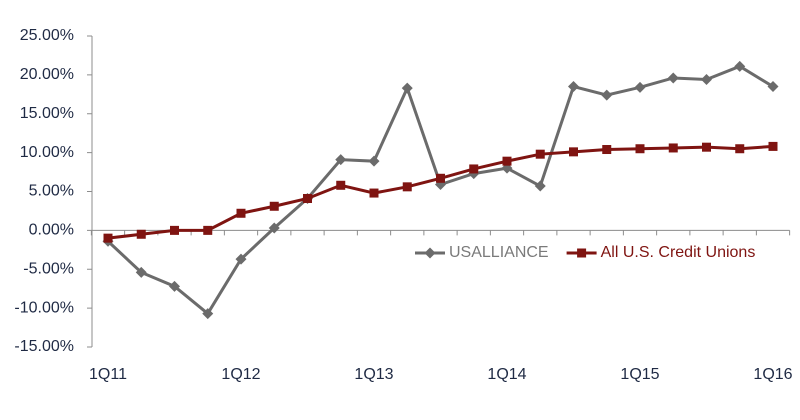 The image size is (800, 420). I want to click on y-tick-label: 20.00%, so click(47, 74).